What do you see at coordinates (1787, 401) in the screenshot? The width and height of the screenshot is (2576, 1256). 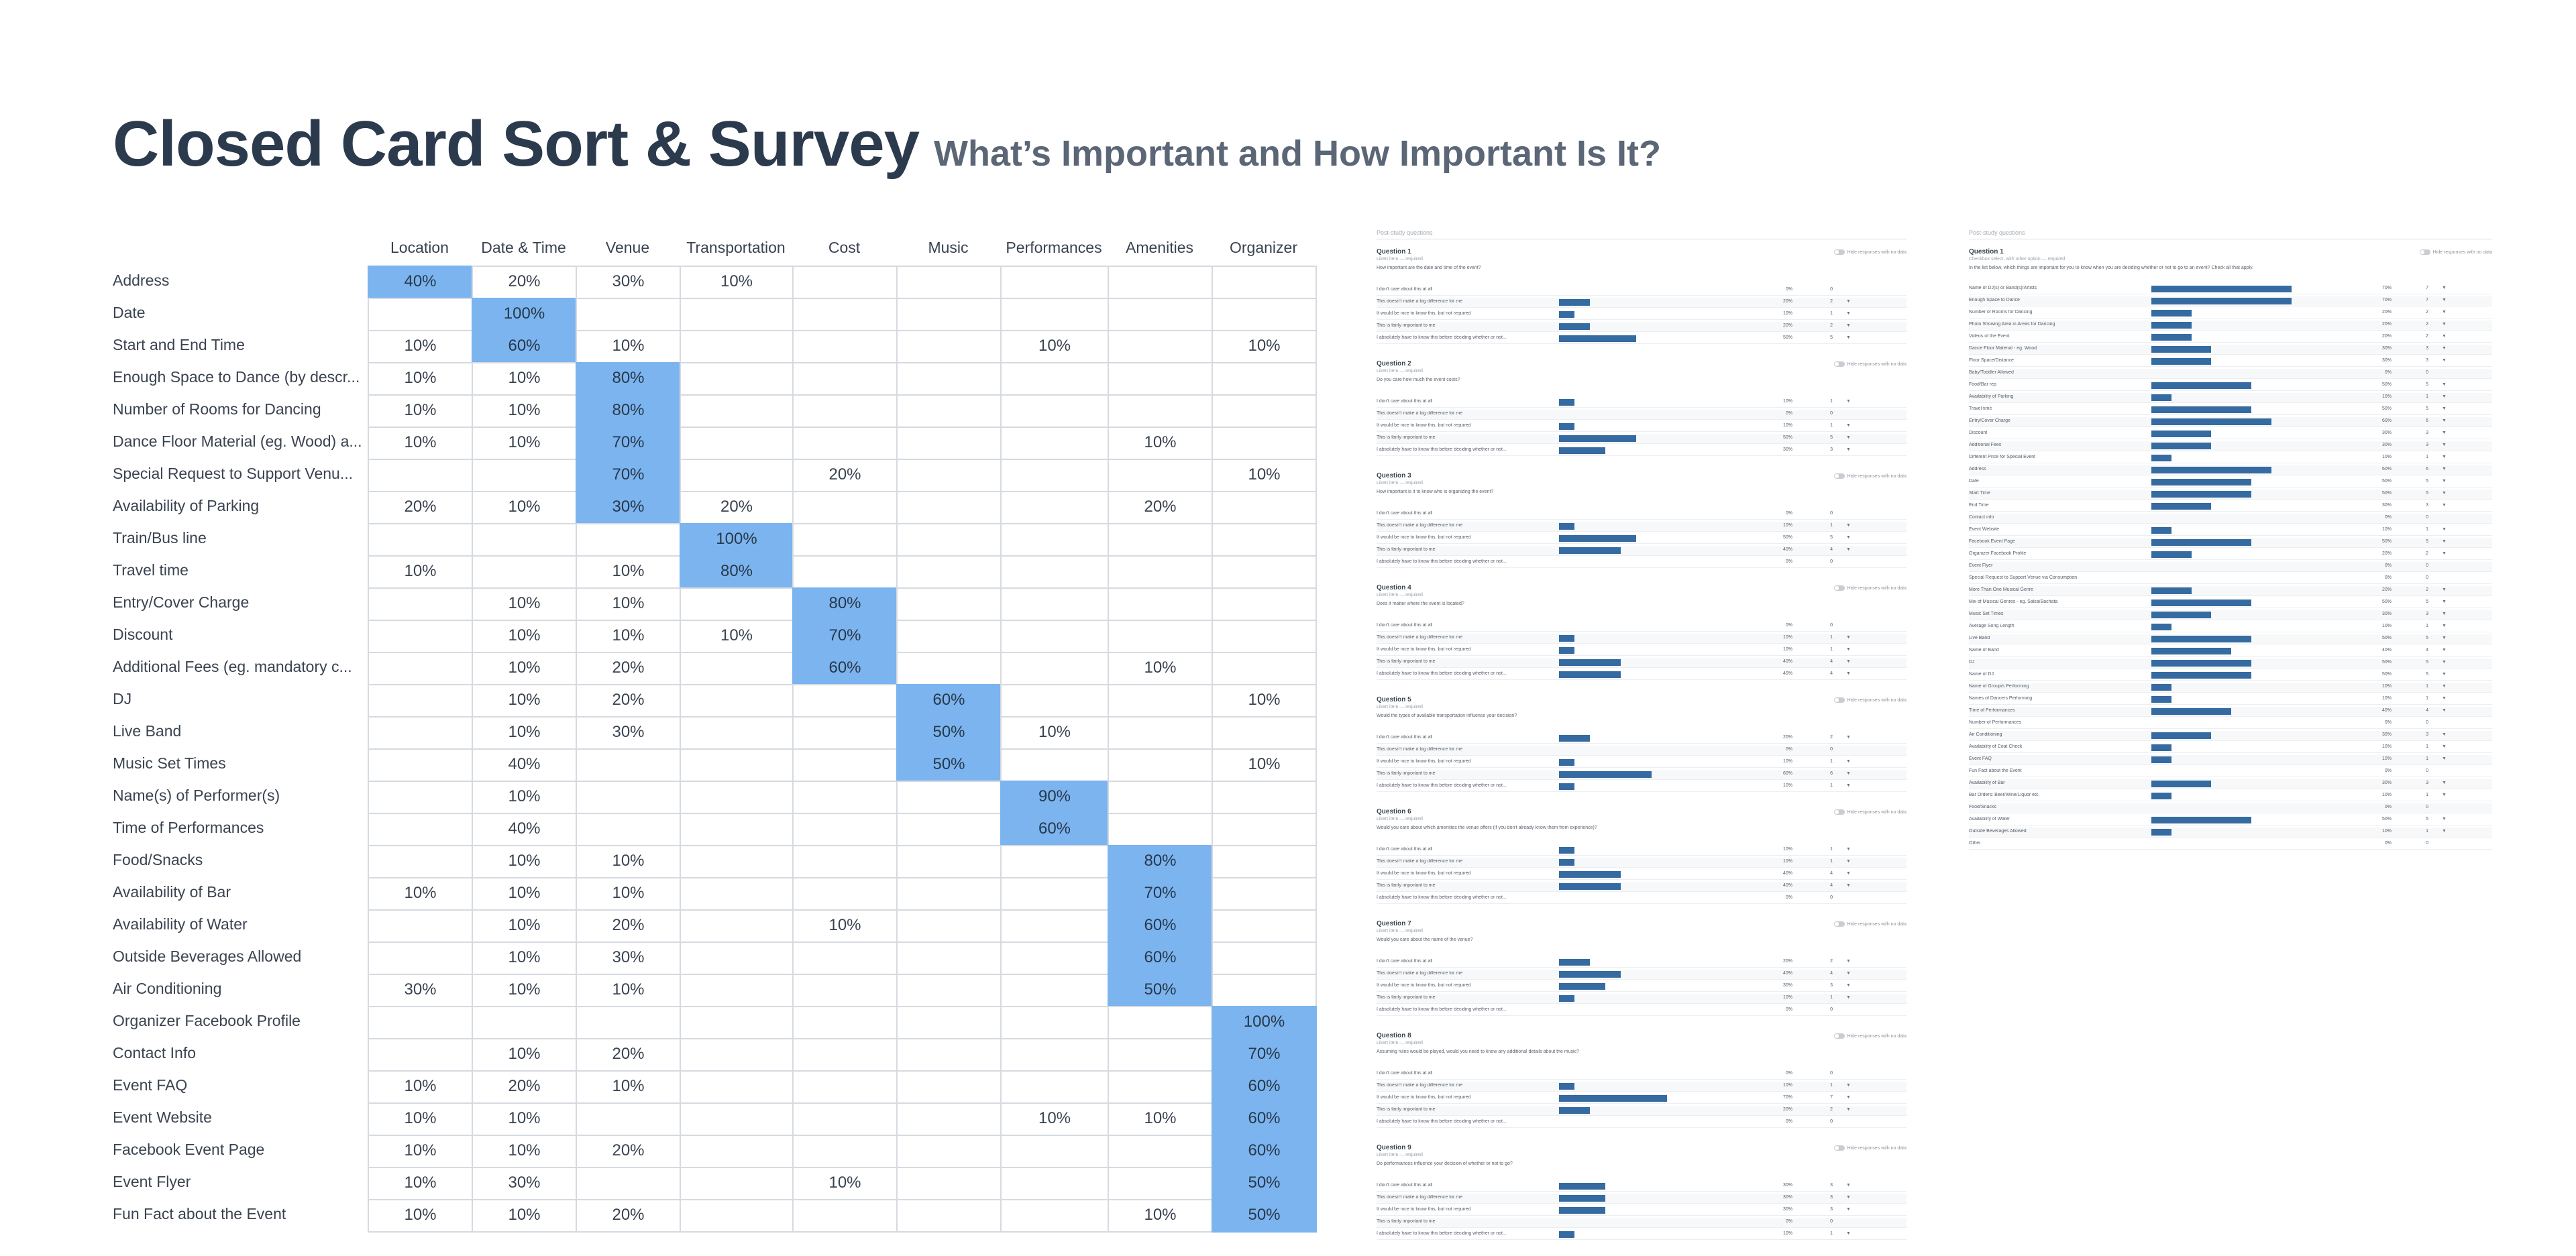 I see `answer-percent: 10%` at bounding box center [1787, 401].